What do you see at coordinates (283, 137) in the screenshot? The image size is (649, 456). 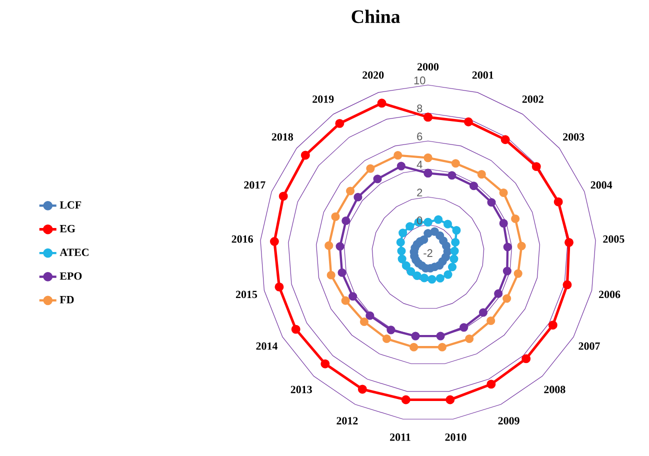 I see `spoke-label: 2018` at bounding box center [283, 137].